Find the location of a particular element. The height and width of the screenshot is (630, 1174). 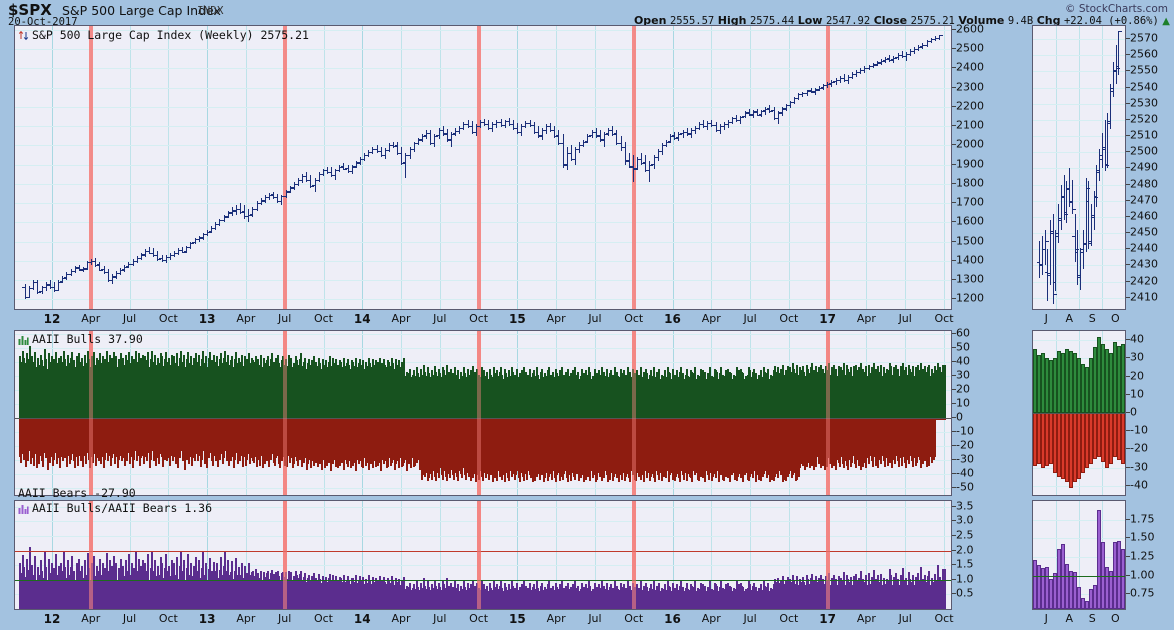

price-panel-title-text: S&P 500 Large Cap Index (Weekly) 2575.21 is located at coordinates (170, 35).